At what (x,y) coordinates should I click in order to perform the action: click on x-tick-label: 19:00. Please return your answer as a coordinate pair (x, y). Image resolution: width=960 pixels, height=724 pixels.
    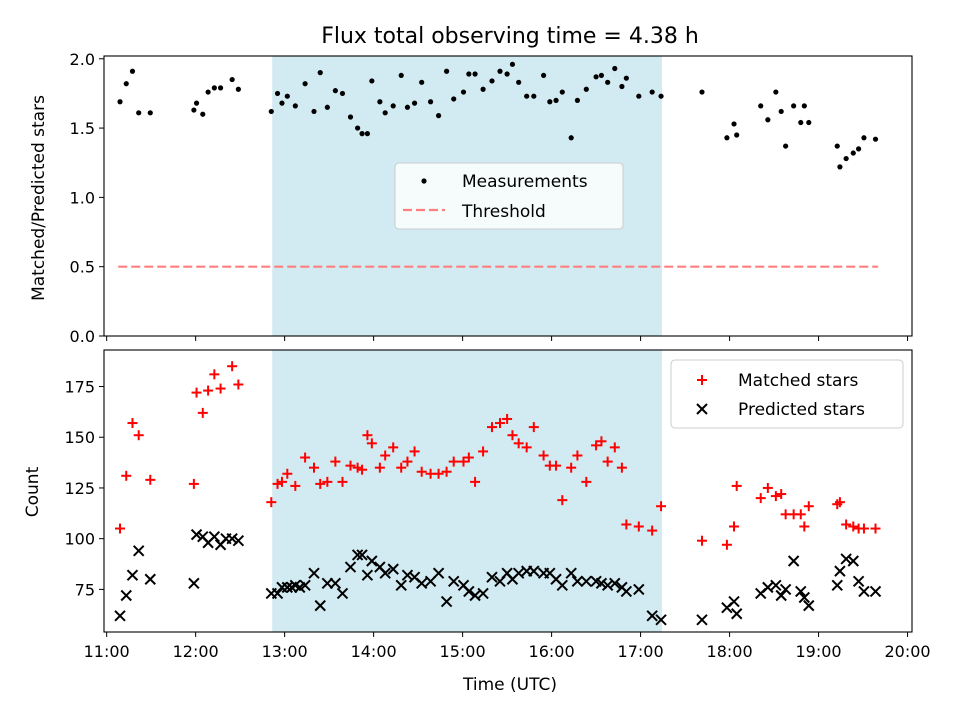
    Looking at the image, I should click on (819, 651).